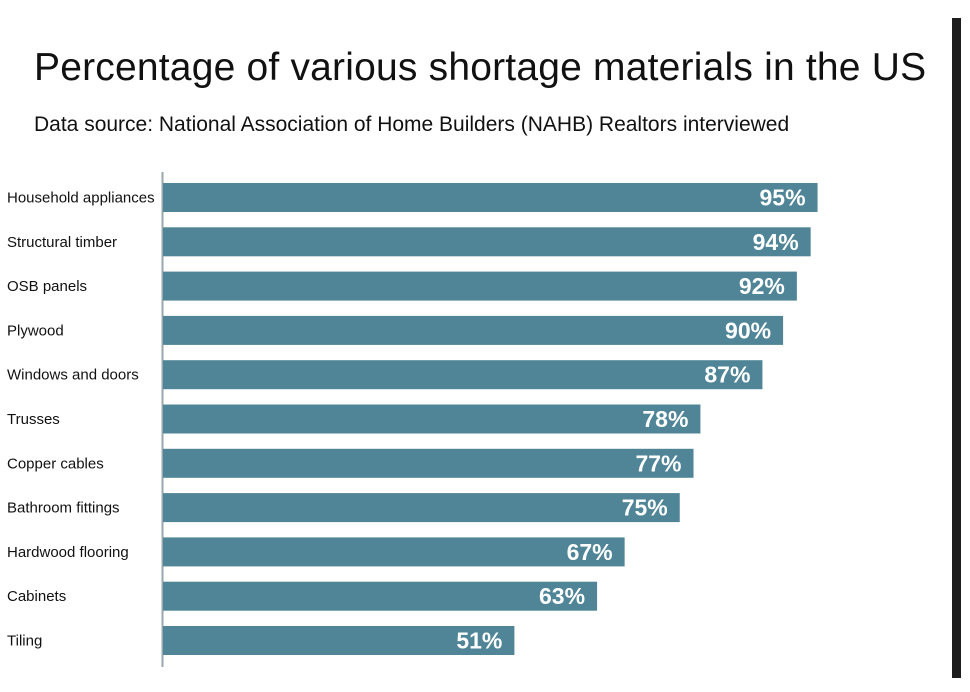 The height and width of the screenshot is (692, 970). I want to click on value-label-6: 77%, so click(658, 463).